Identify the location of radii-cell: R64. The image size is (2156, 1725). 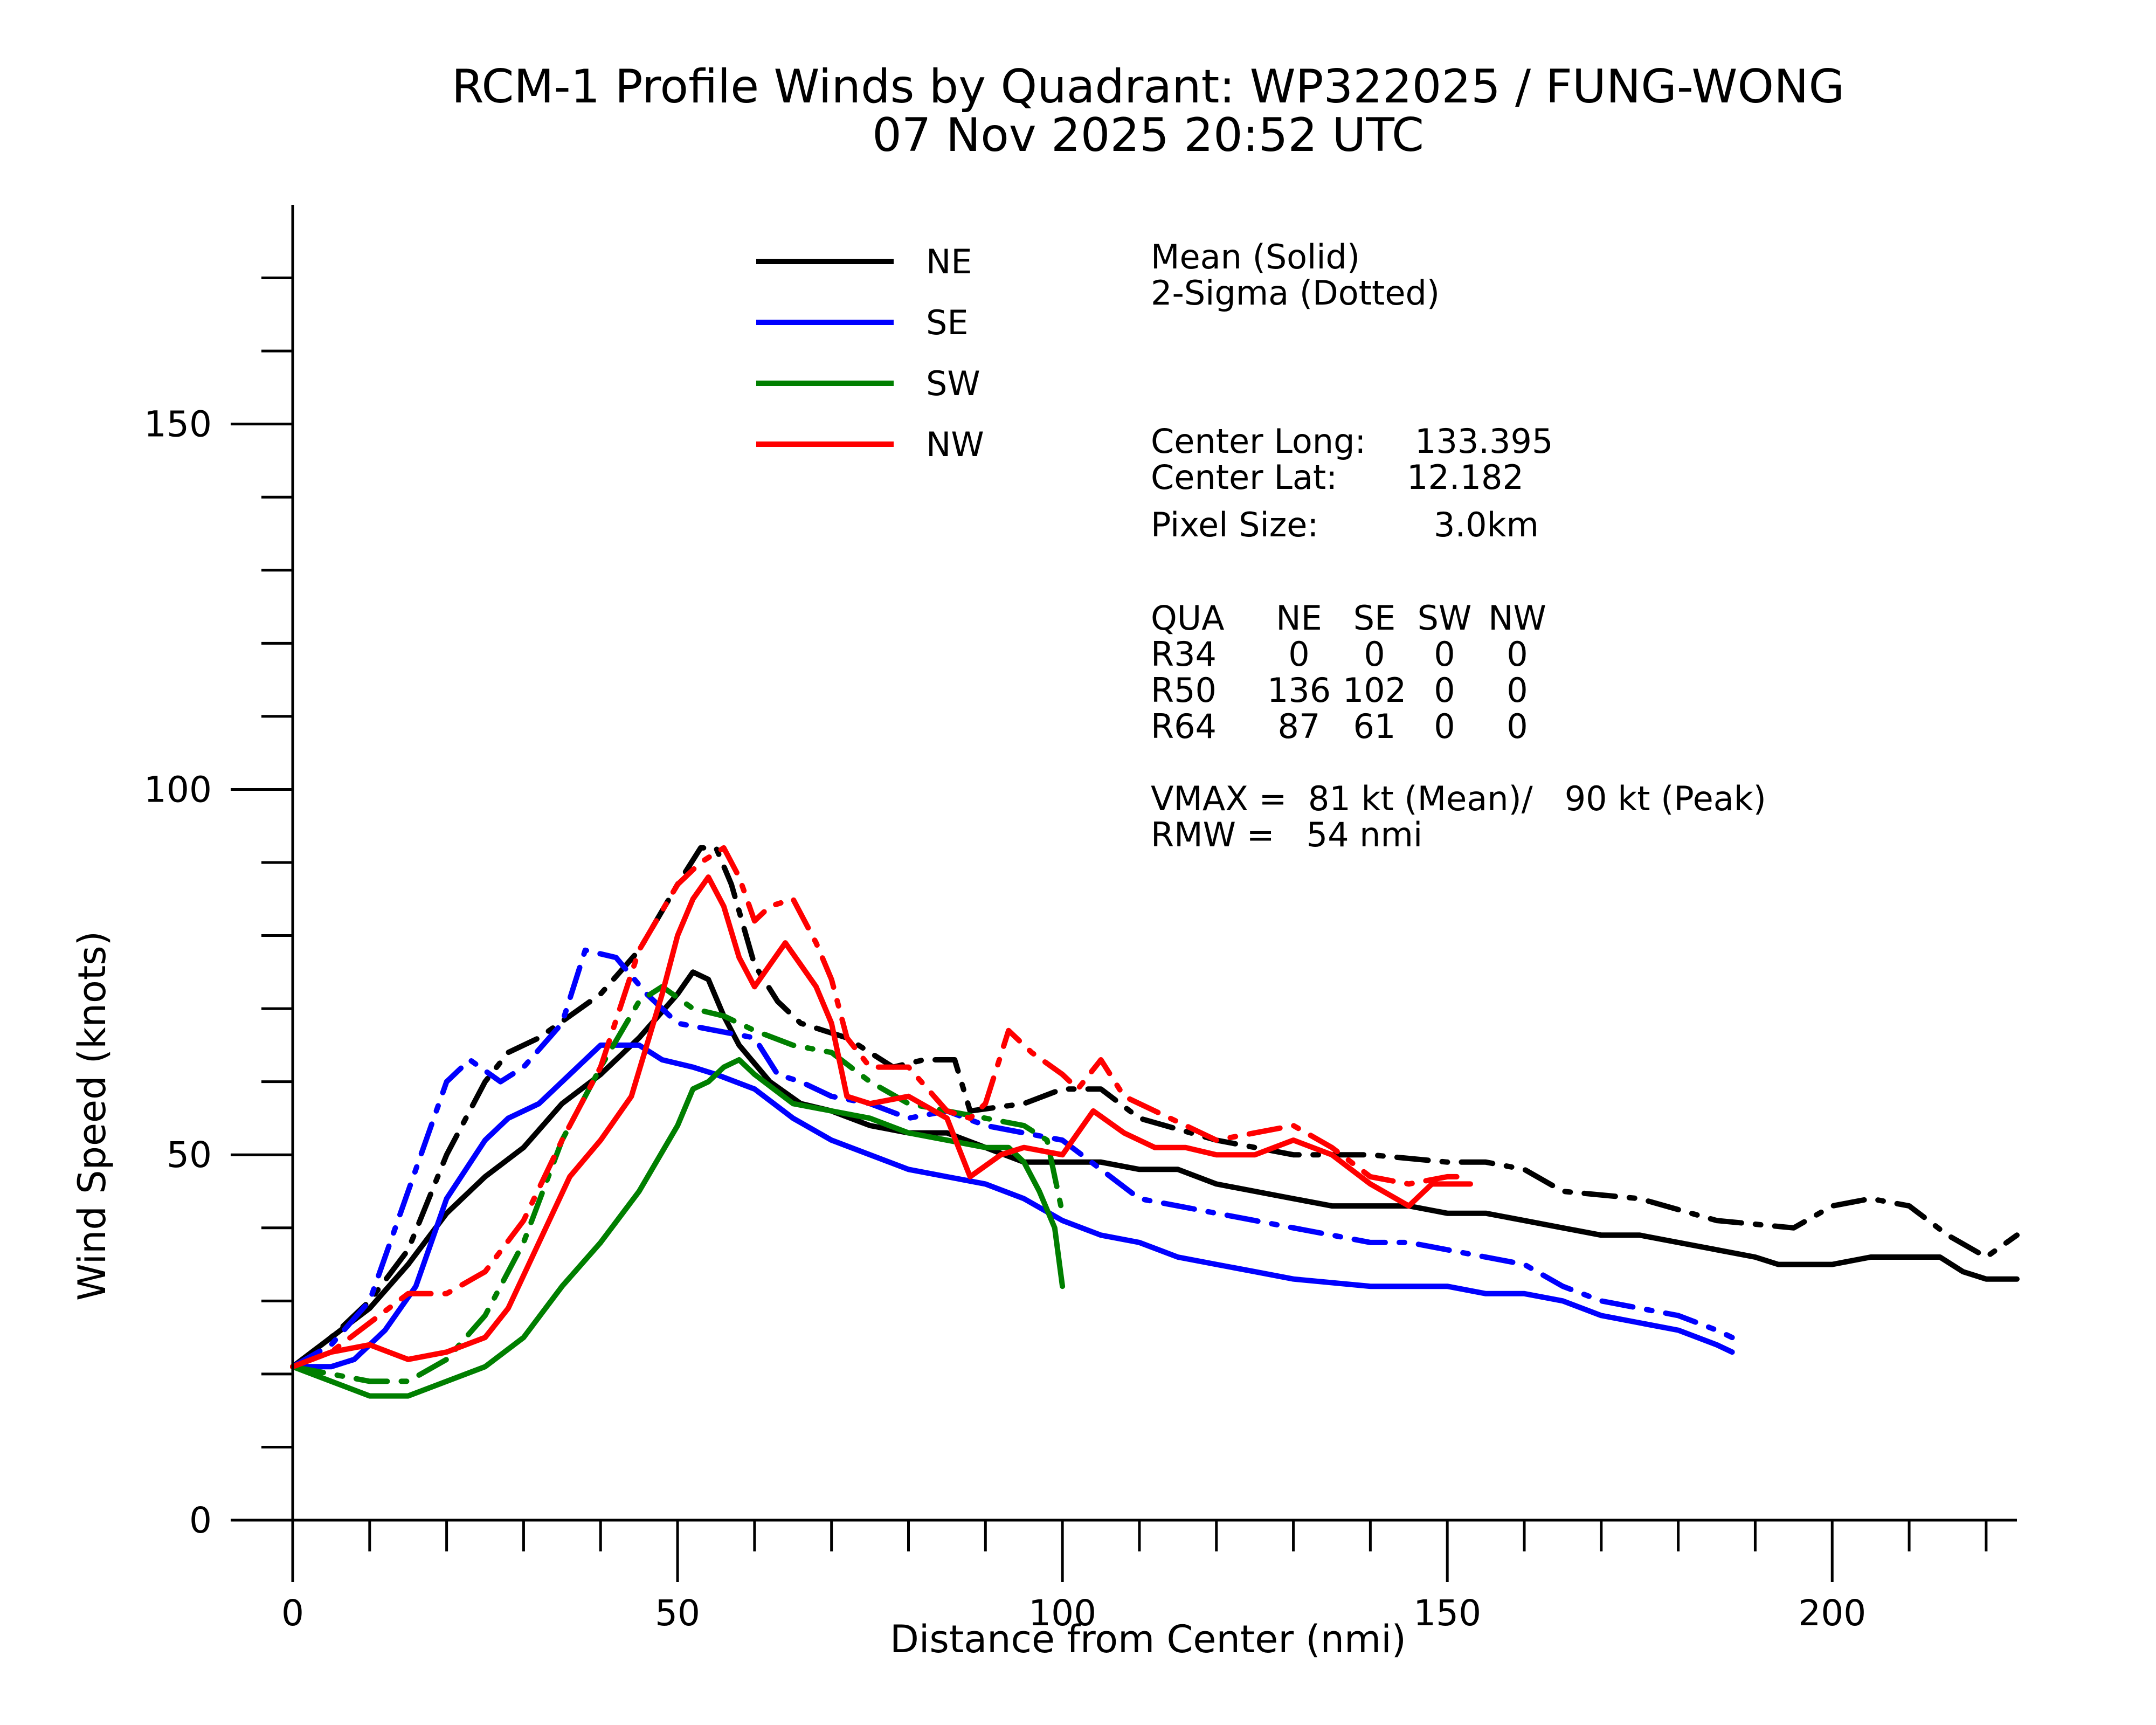
(1184, 726).